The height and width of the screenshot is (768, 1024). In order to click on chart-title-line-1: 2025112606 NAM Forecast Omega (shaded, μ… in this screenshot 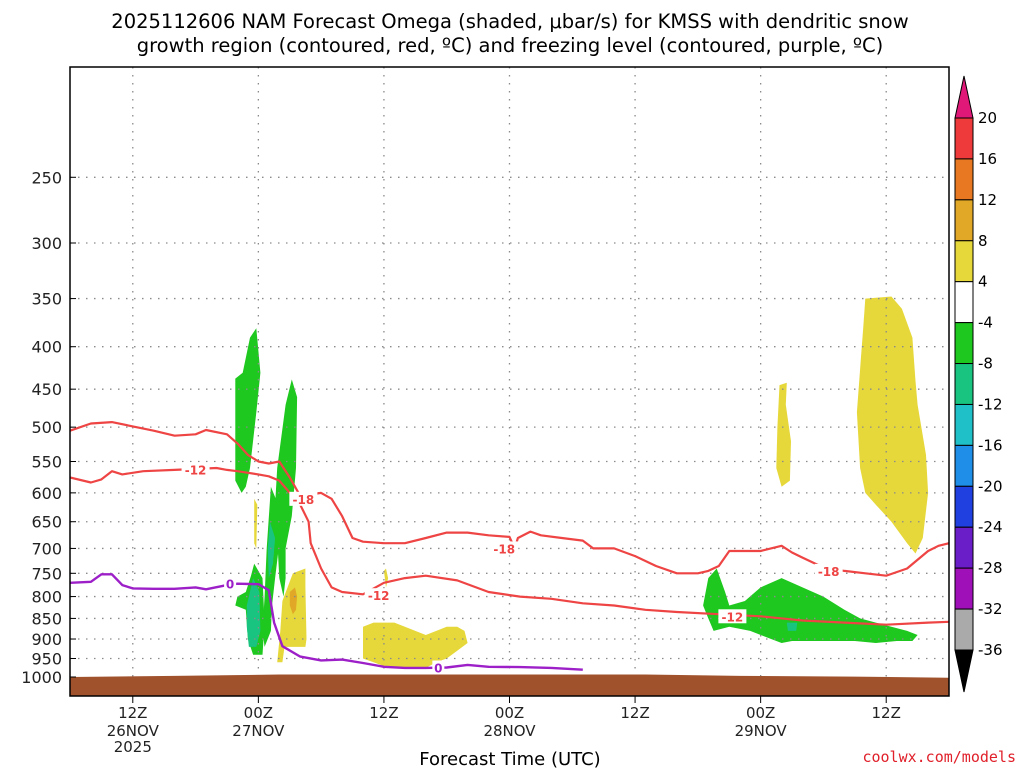, I will do `click(509, 21)`.